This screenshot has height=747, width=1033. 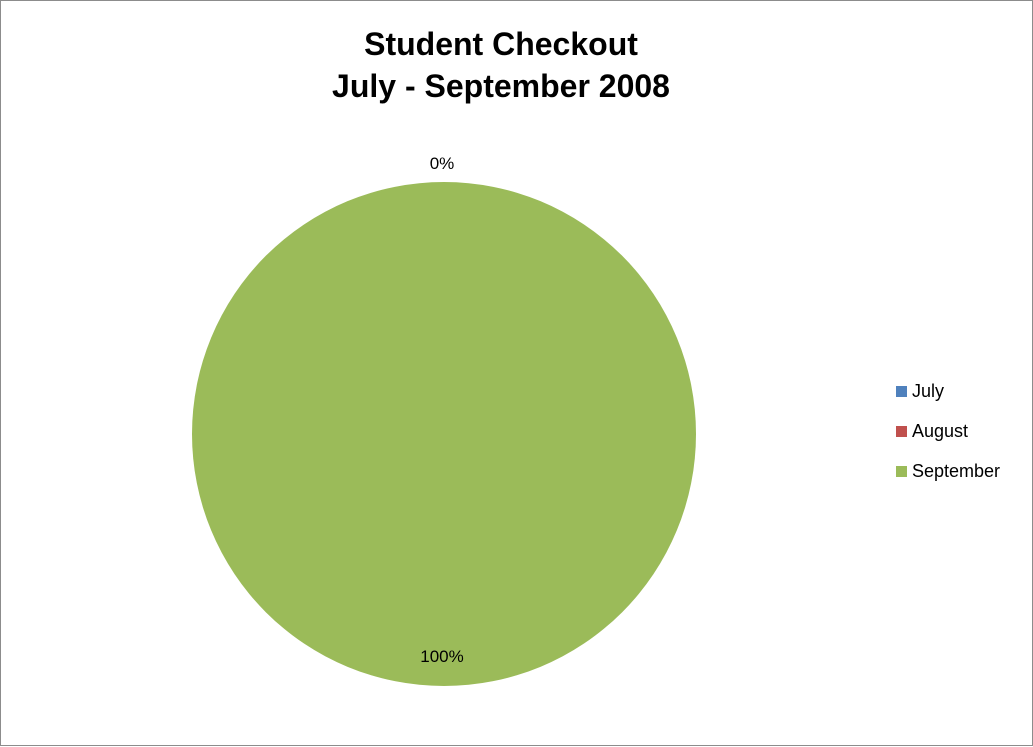 I want to click on data-label-september: 100%, so click(x=441, y=656).